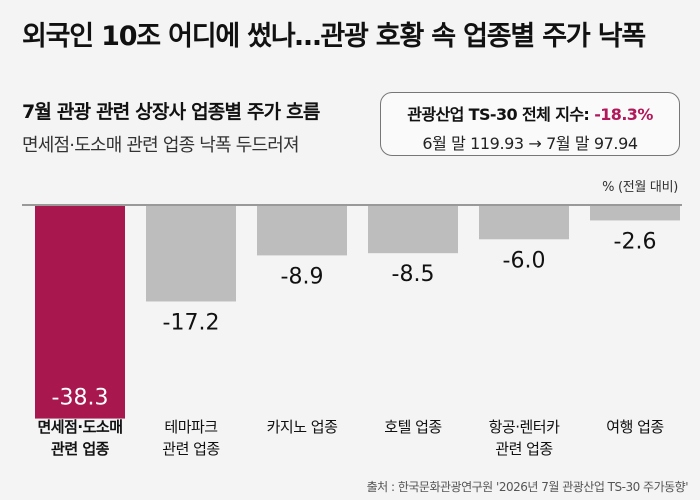 This screenshot has width=700, height=500. What do you see at coordinates (498, 114) in the screenshot?
I see `index-label: 관광산업 TS-30 전체 지수:` at bounding box center [498, 114].